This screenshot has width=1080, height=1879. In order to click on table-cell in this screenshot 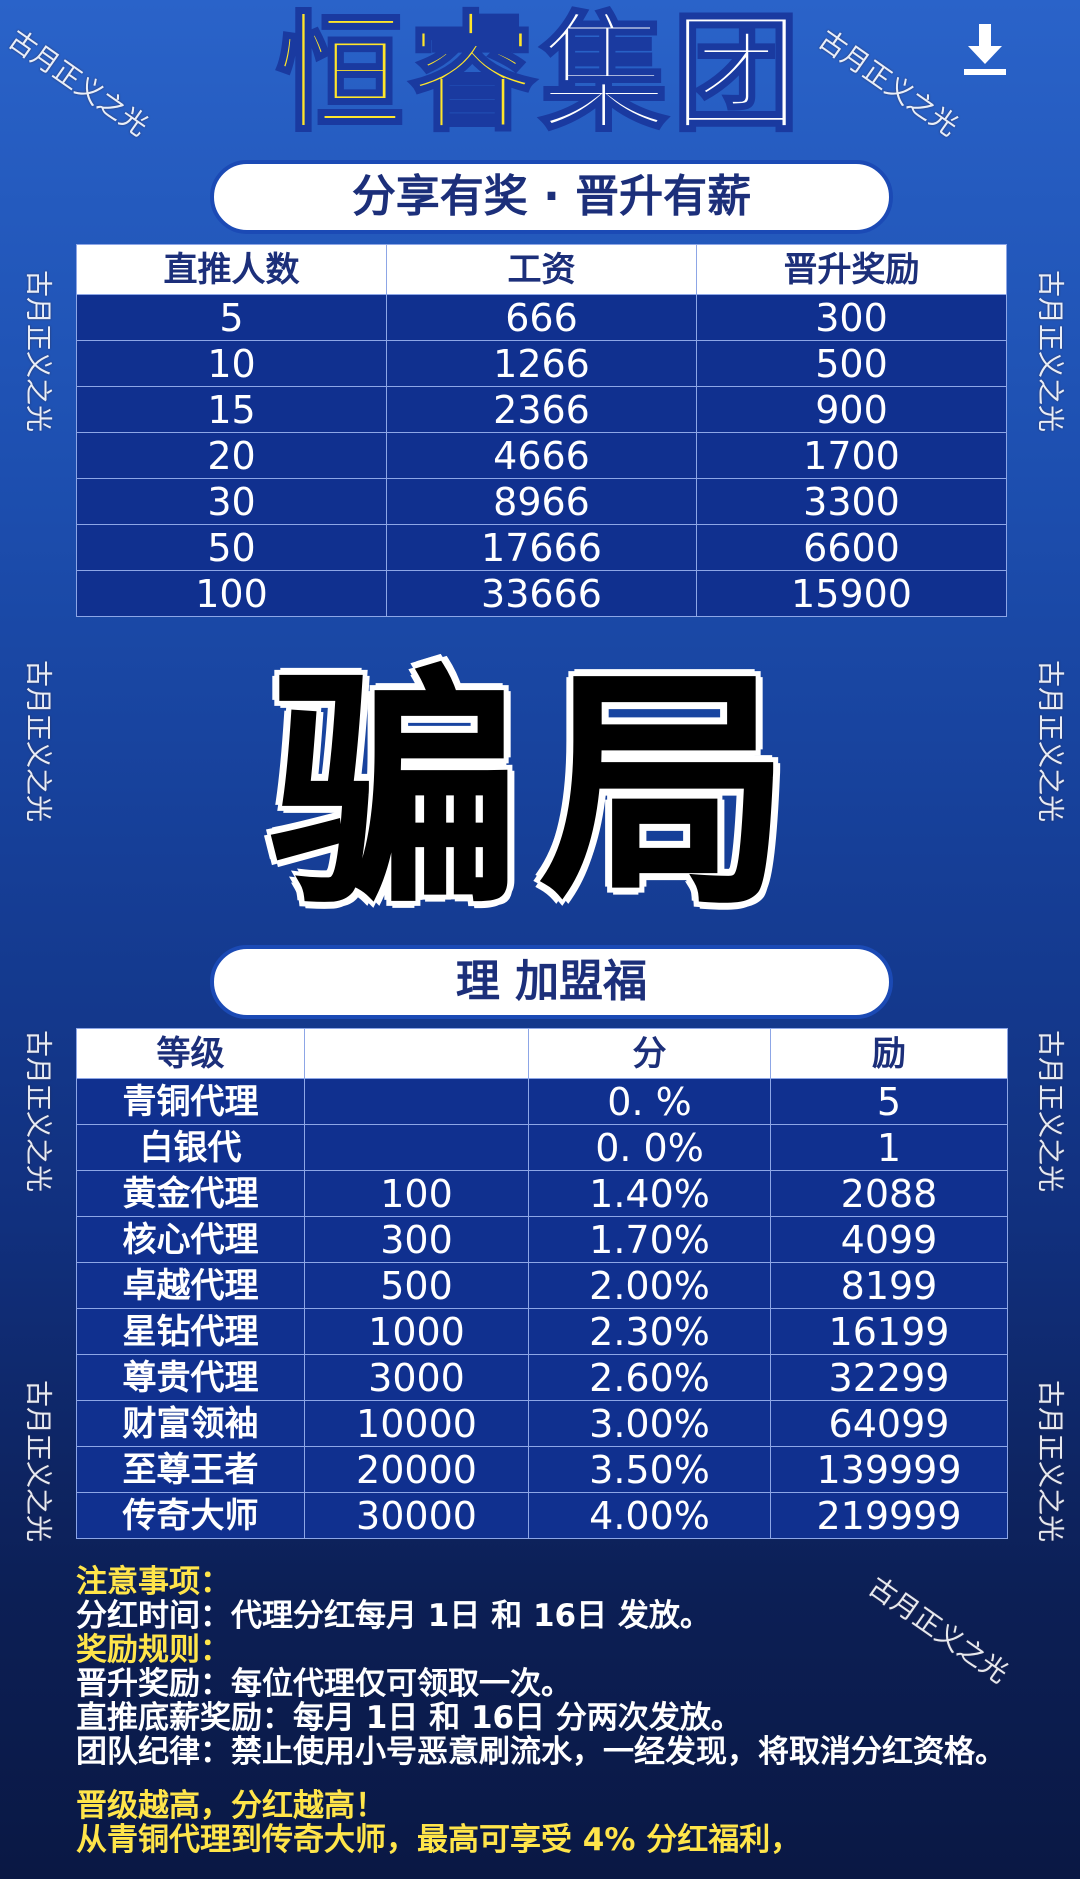, I will do `click(416, 1147)`.